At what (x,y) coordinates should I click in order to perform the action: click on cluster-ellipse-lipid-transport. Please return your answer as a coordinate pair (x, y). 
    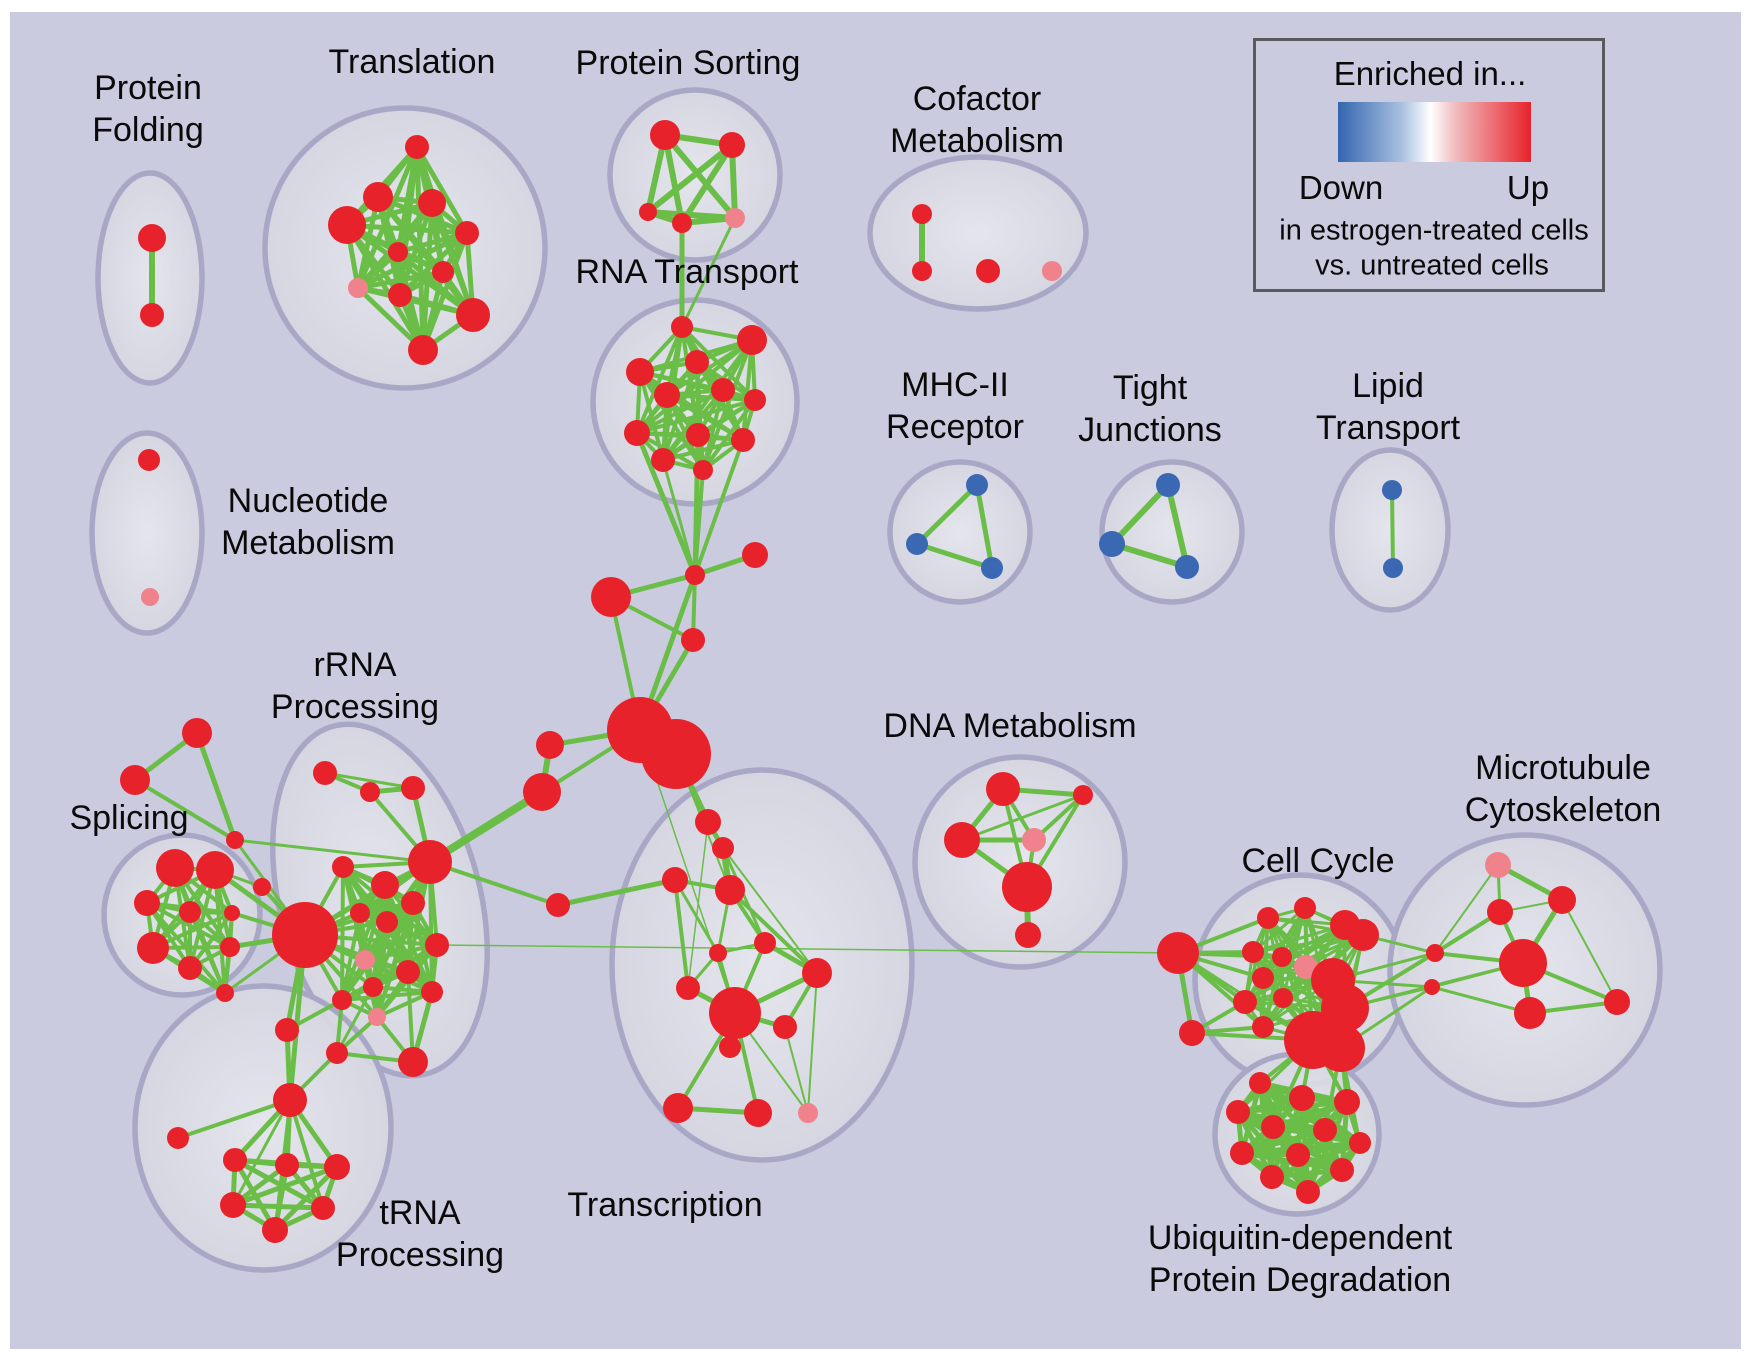
    Looking at the image, I should click on (1390, 530).